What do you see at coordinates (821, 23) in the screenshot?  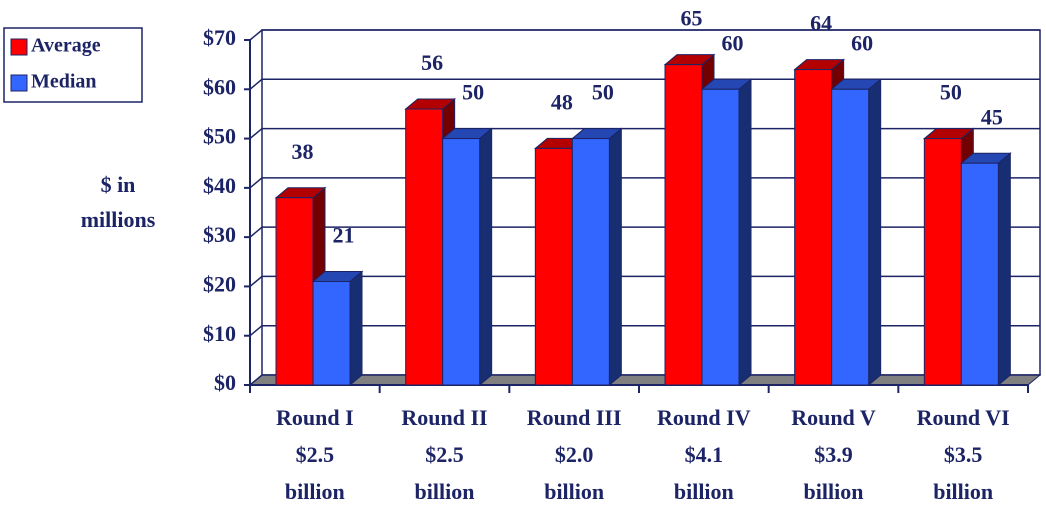 I see `data-label: 64` at bounding box center [821, 23].